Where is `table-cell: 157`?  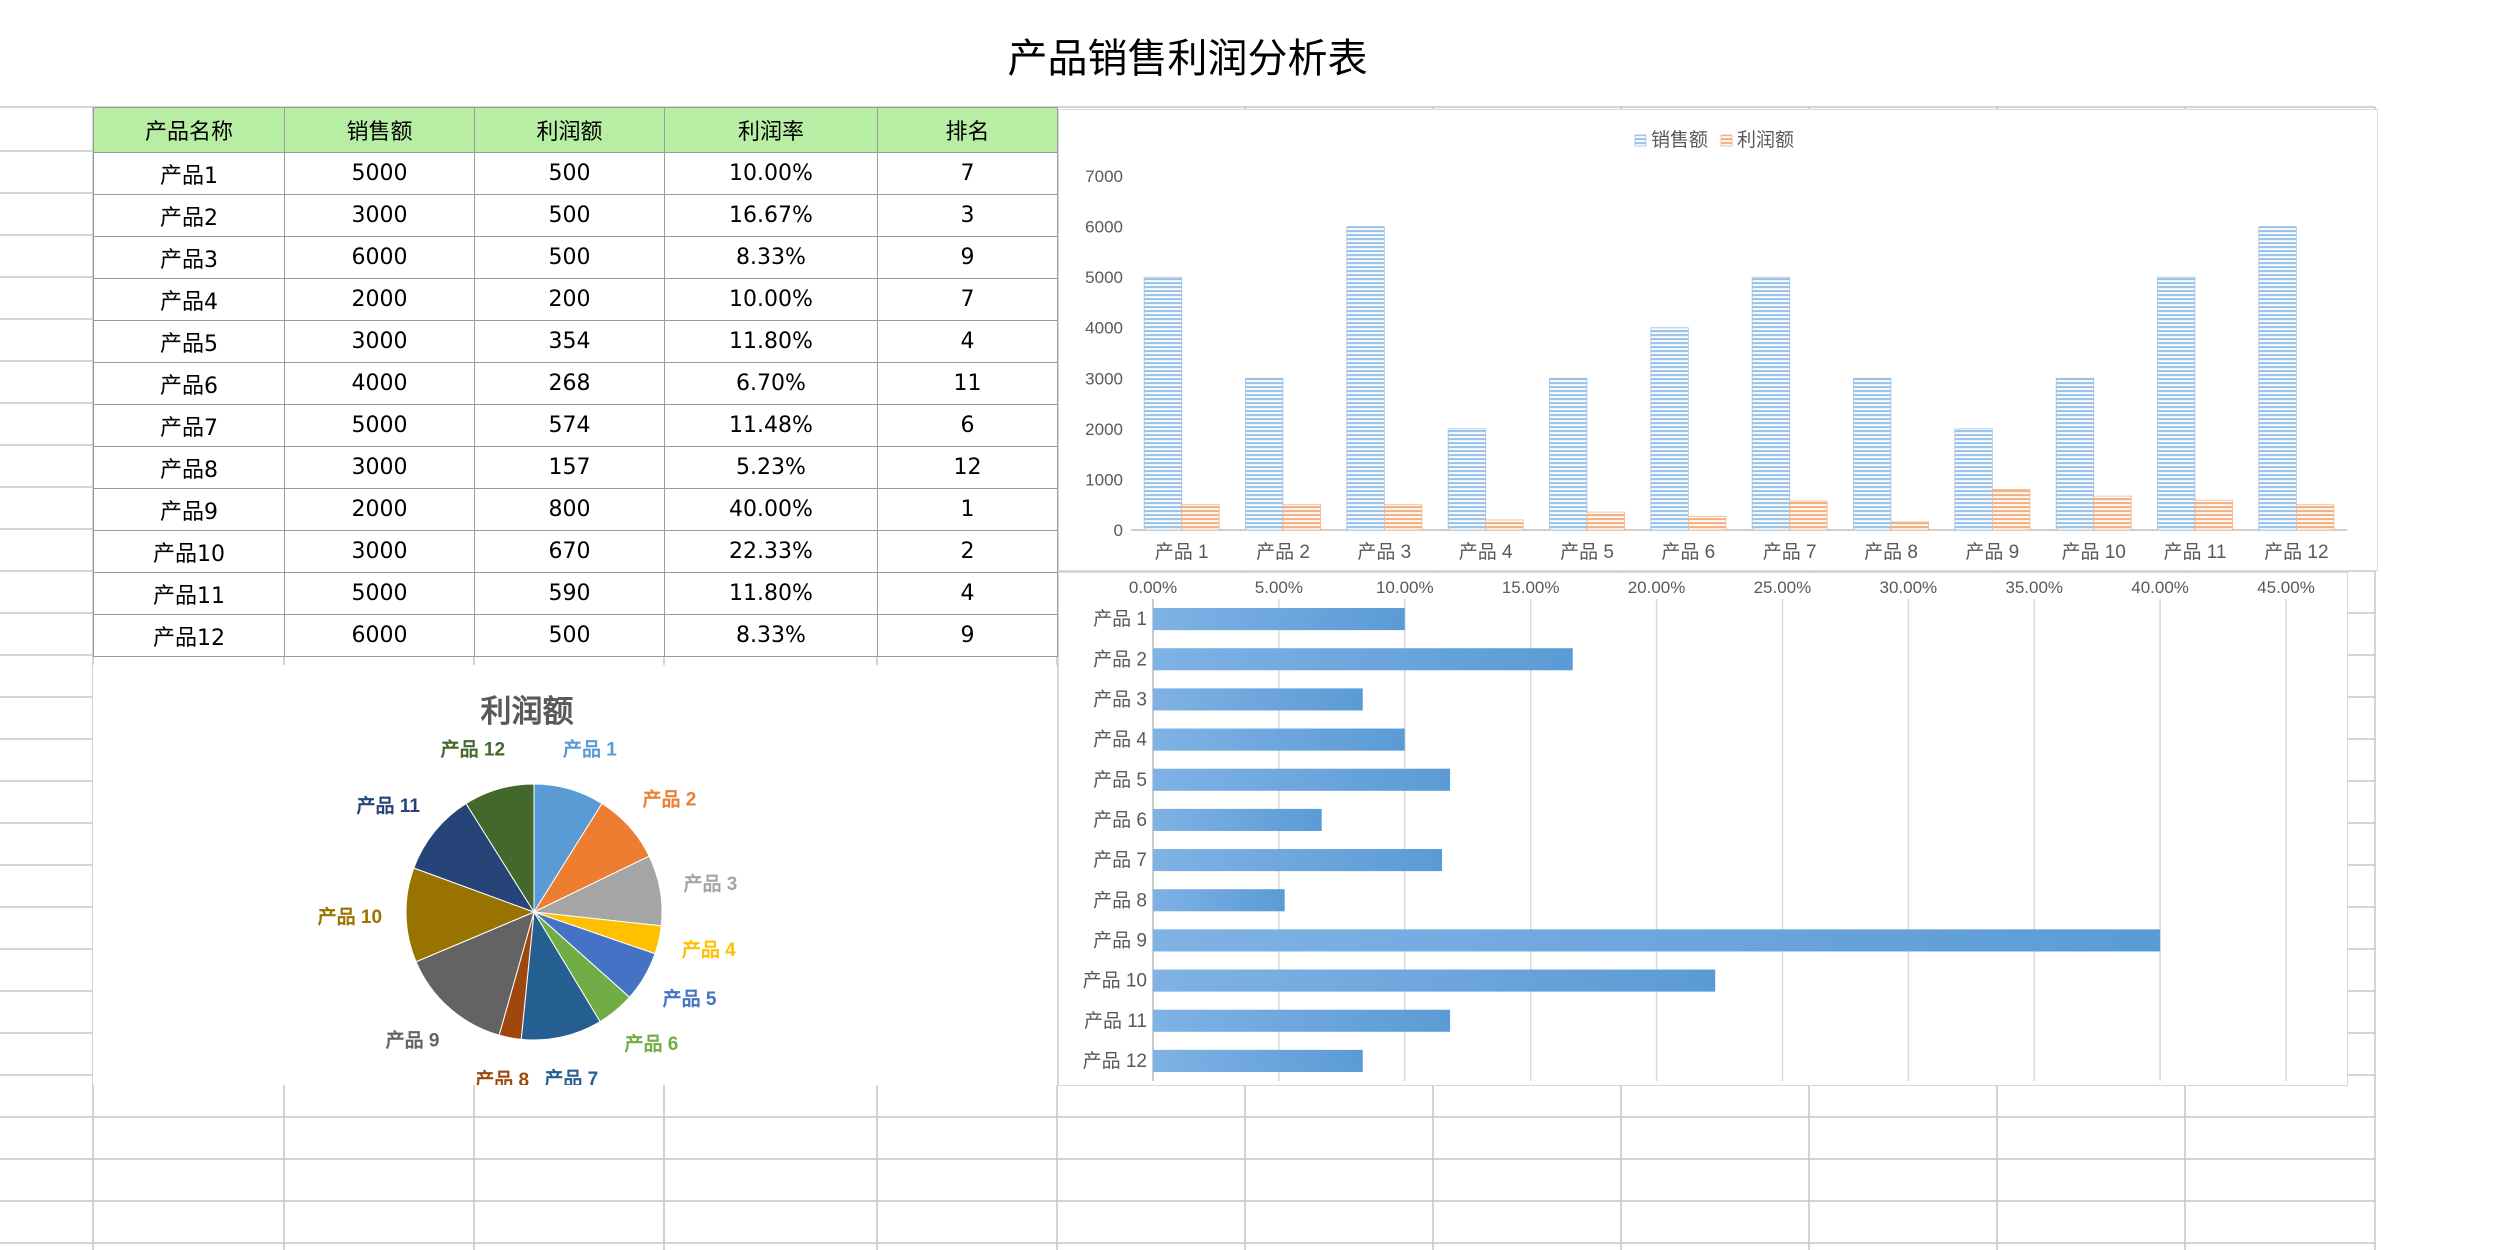
table-cell: 157 is located at coordinates (569, 467).